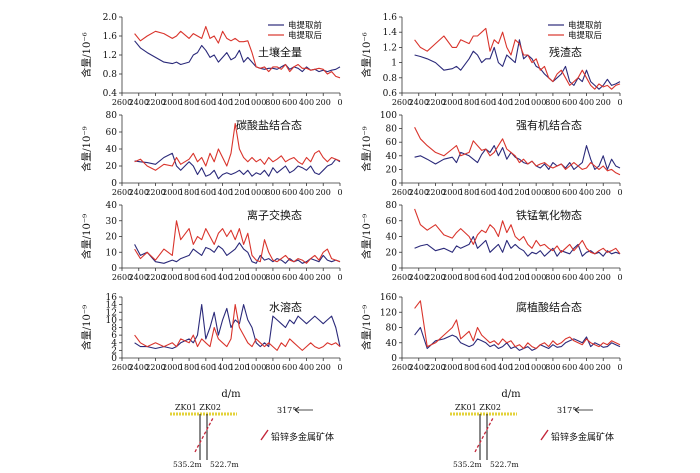  I want to click on cross-section-1: ZK01 ZK02 317° 铅锌多金属矿体 535.2m 522.7m, so click(252, 436).